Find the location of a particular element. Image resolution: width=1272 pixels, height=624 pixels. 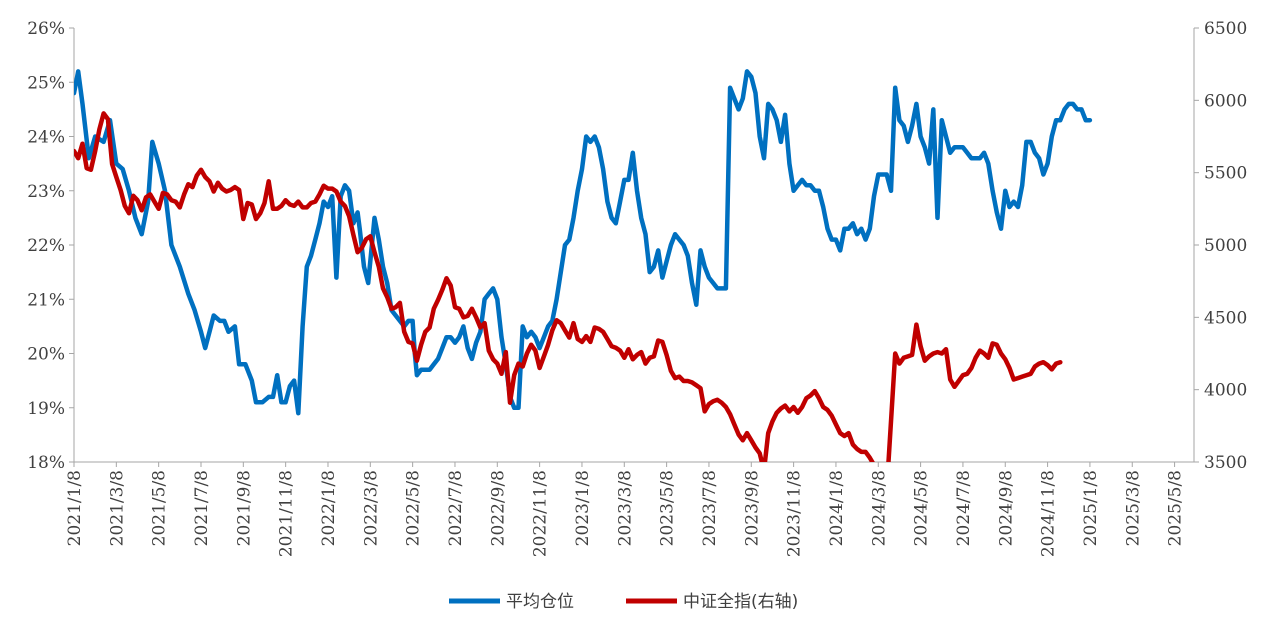

left-tick-label: 19% is located at coordinates (46, 409).